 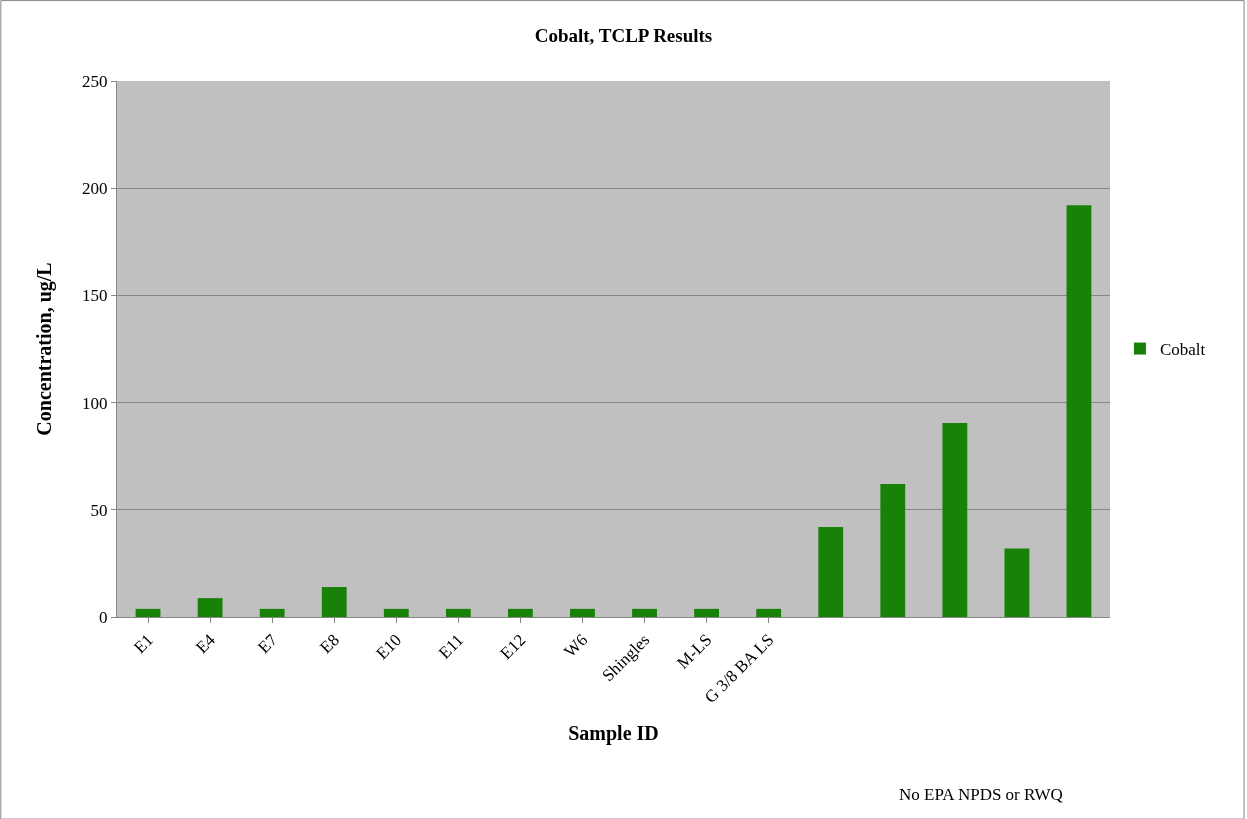 I want to click on y-tick-label: 150, so click(x=95, y=296).